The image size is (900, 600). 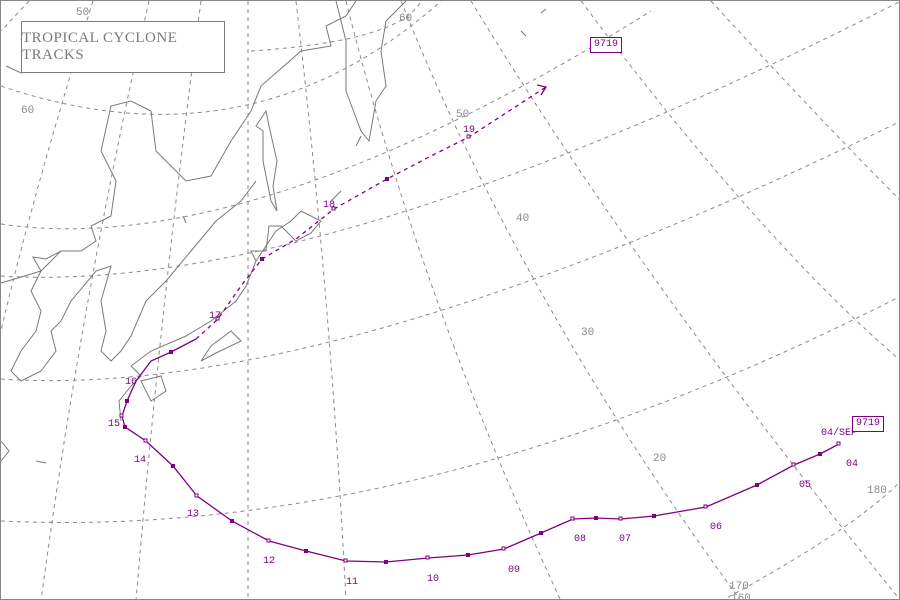 What do you see at coordinates (352, 582) in the screenshot?
I see `day-label: 11` at bounding box center [352, 582].